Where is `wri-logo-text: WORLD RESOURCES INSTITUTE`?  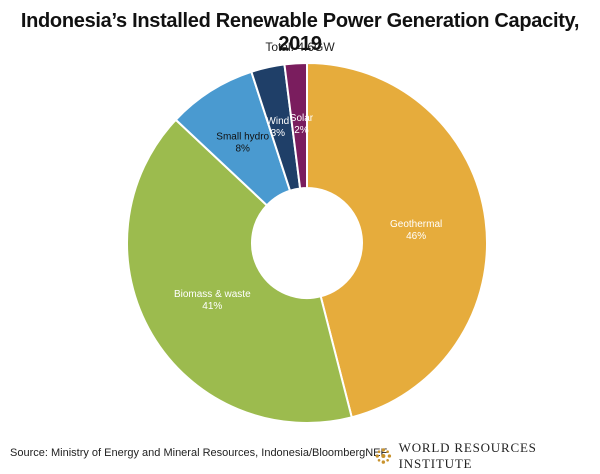 wri-logo-text: WORLD RESOURCES INSTITUTE is located at coordinates (467, 455).